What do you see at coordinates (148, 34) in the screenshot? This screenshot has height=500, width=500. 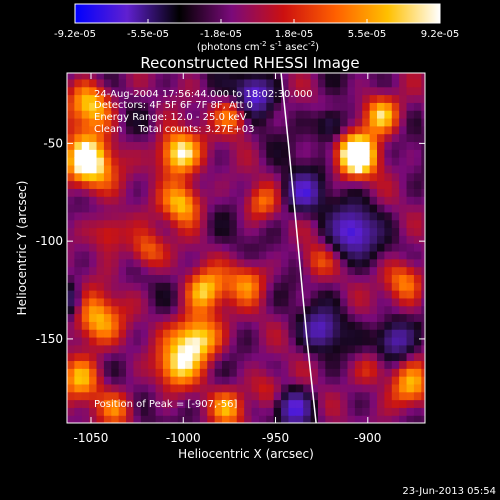 I see `colorbar-tick-label: -5.5e-05` at bounding box center [148, 34].